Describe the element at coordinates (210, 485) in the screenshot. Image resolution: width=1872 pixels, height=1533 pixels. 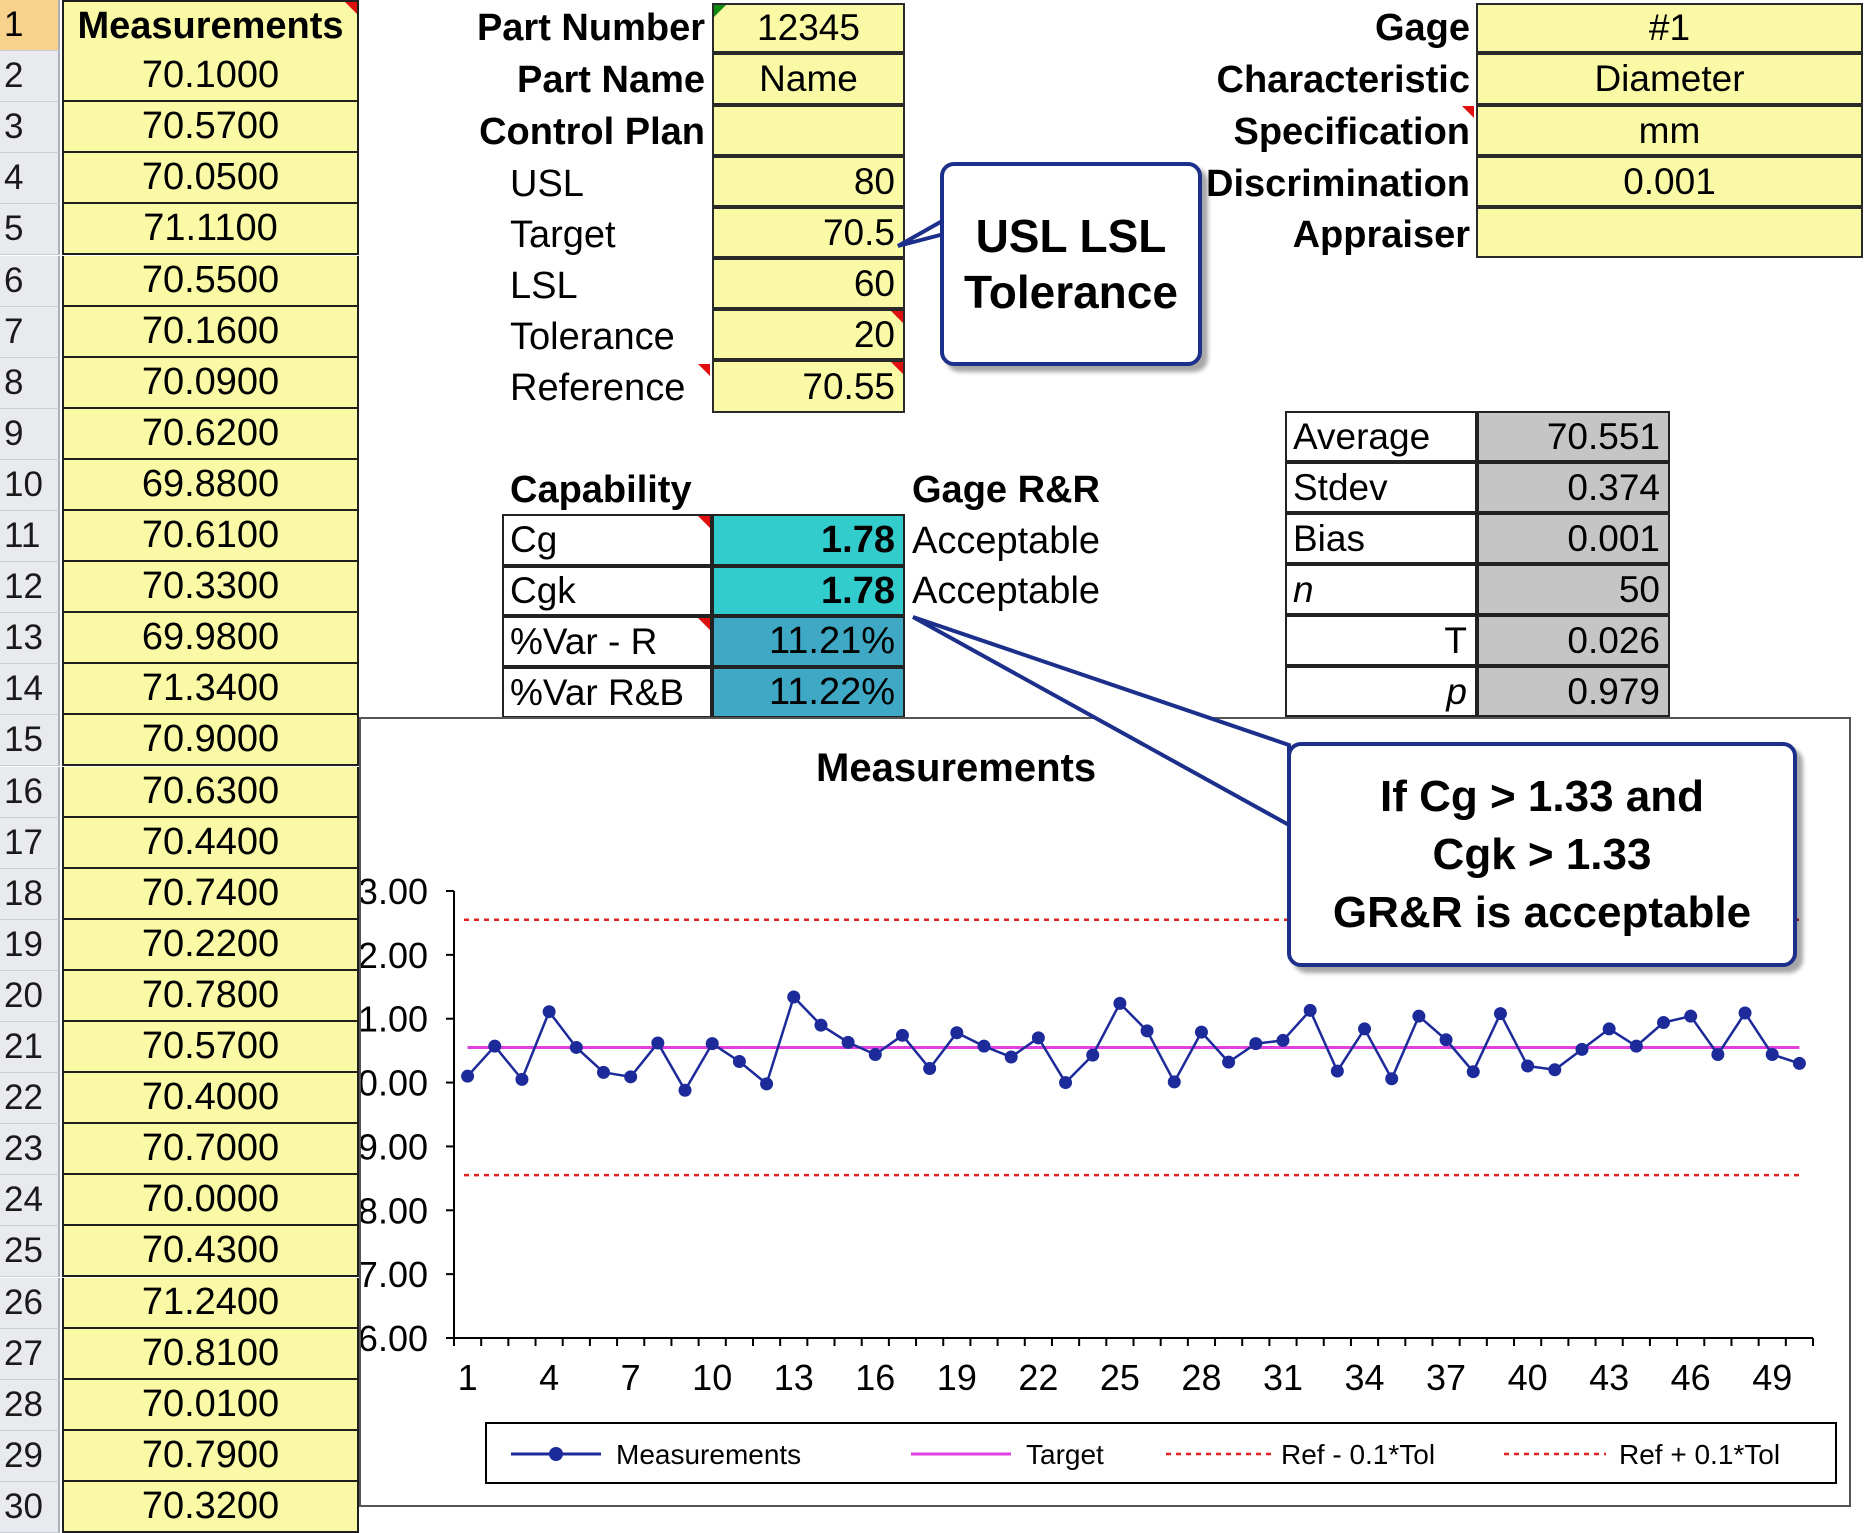
I see `measurement-cell: 69.8800` at that location.